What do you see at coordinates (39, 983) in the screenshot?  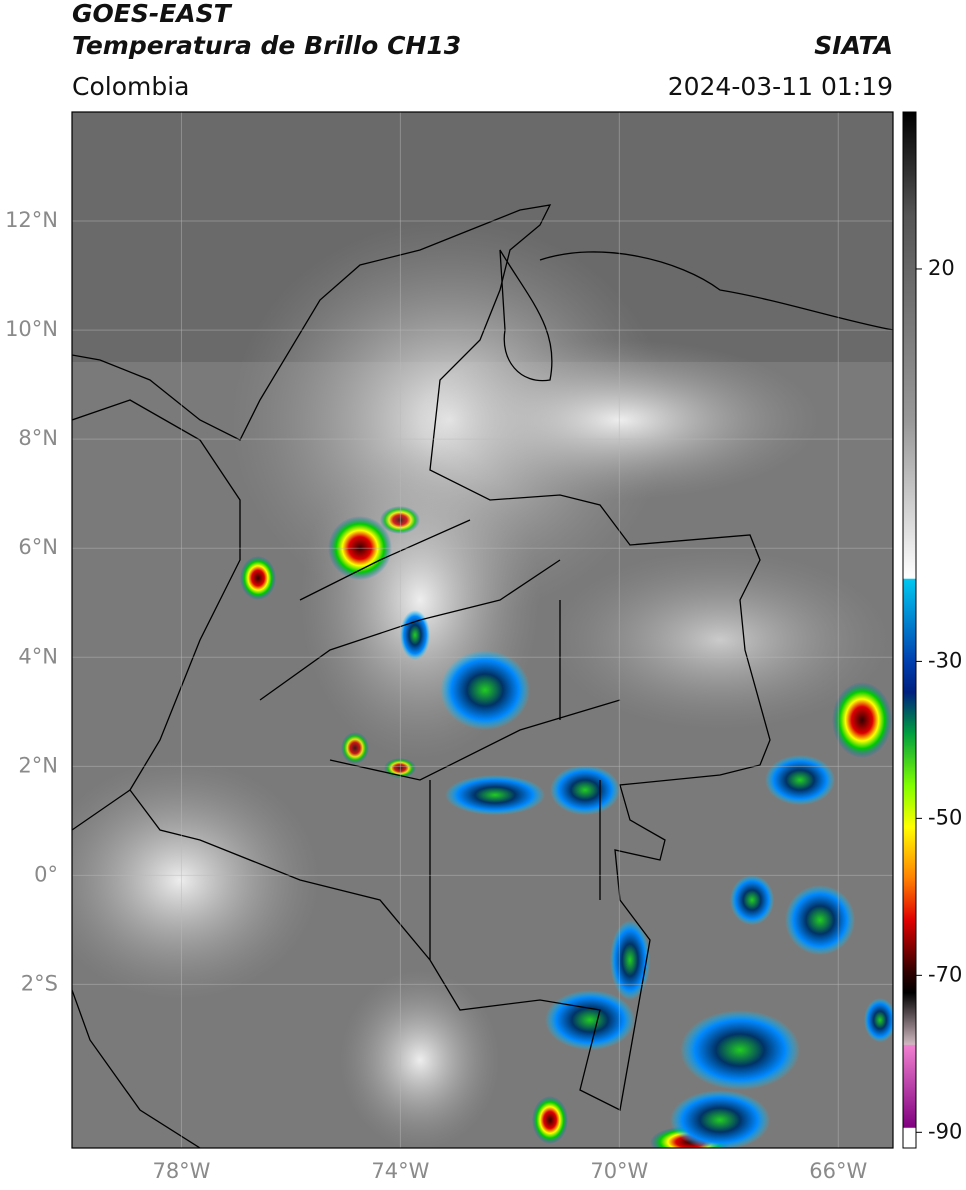 I see `y-tick-label: 2°S` at bounding box center [39, 983].